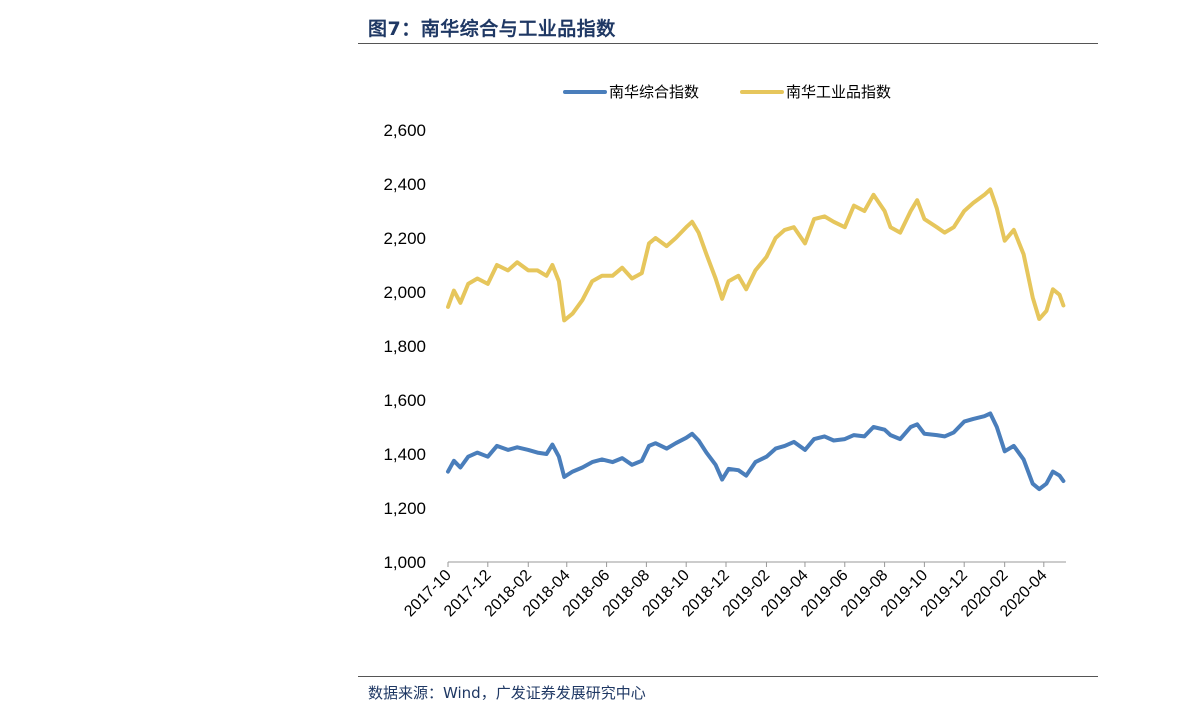 The width and height of the screenshot is (1191, 722). What do you see at coordinates (404, 130) in the screenshot?
I see `y-tick-label: 2,600` at bounding box center [404, 130].